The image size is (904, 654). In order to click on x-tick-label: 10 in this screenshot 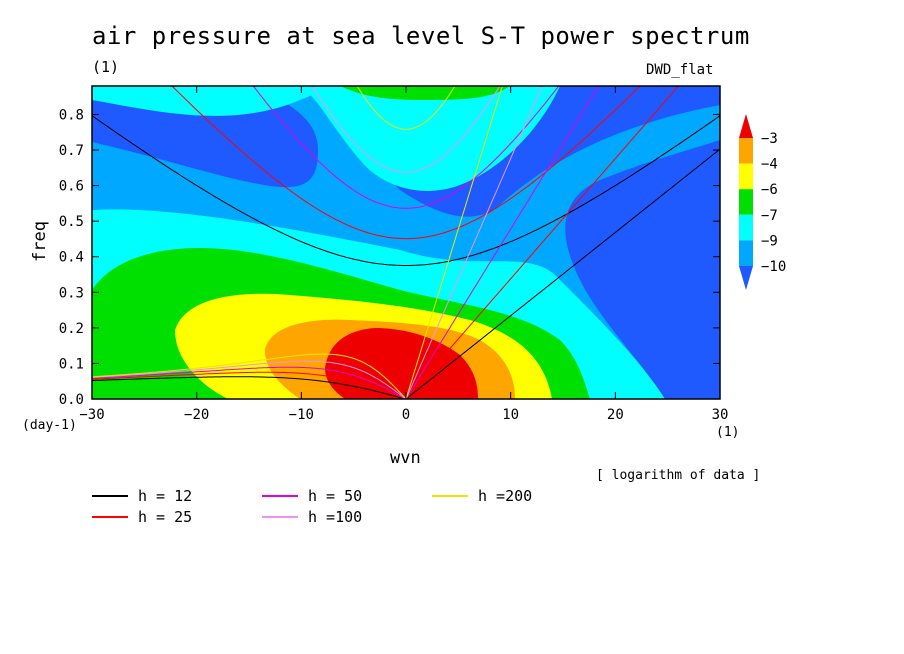, I will do `click(510, 415)`.